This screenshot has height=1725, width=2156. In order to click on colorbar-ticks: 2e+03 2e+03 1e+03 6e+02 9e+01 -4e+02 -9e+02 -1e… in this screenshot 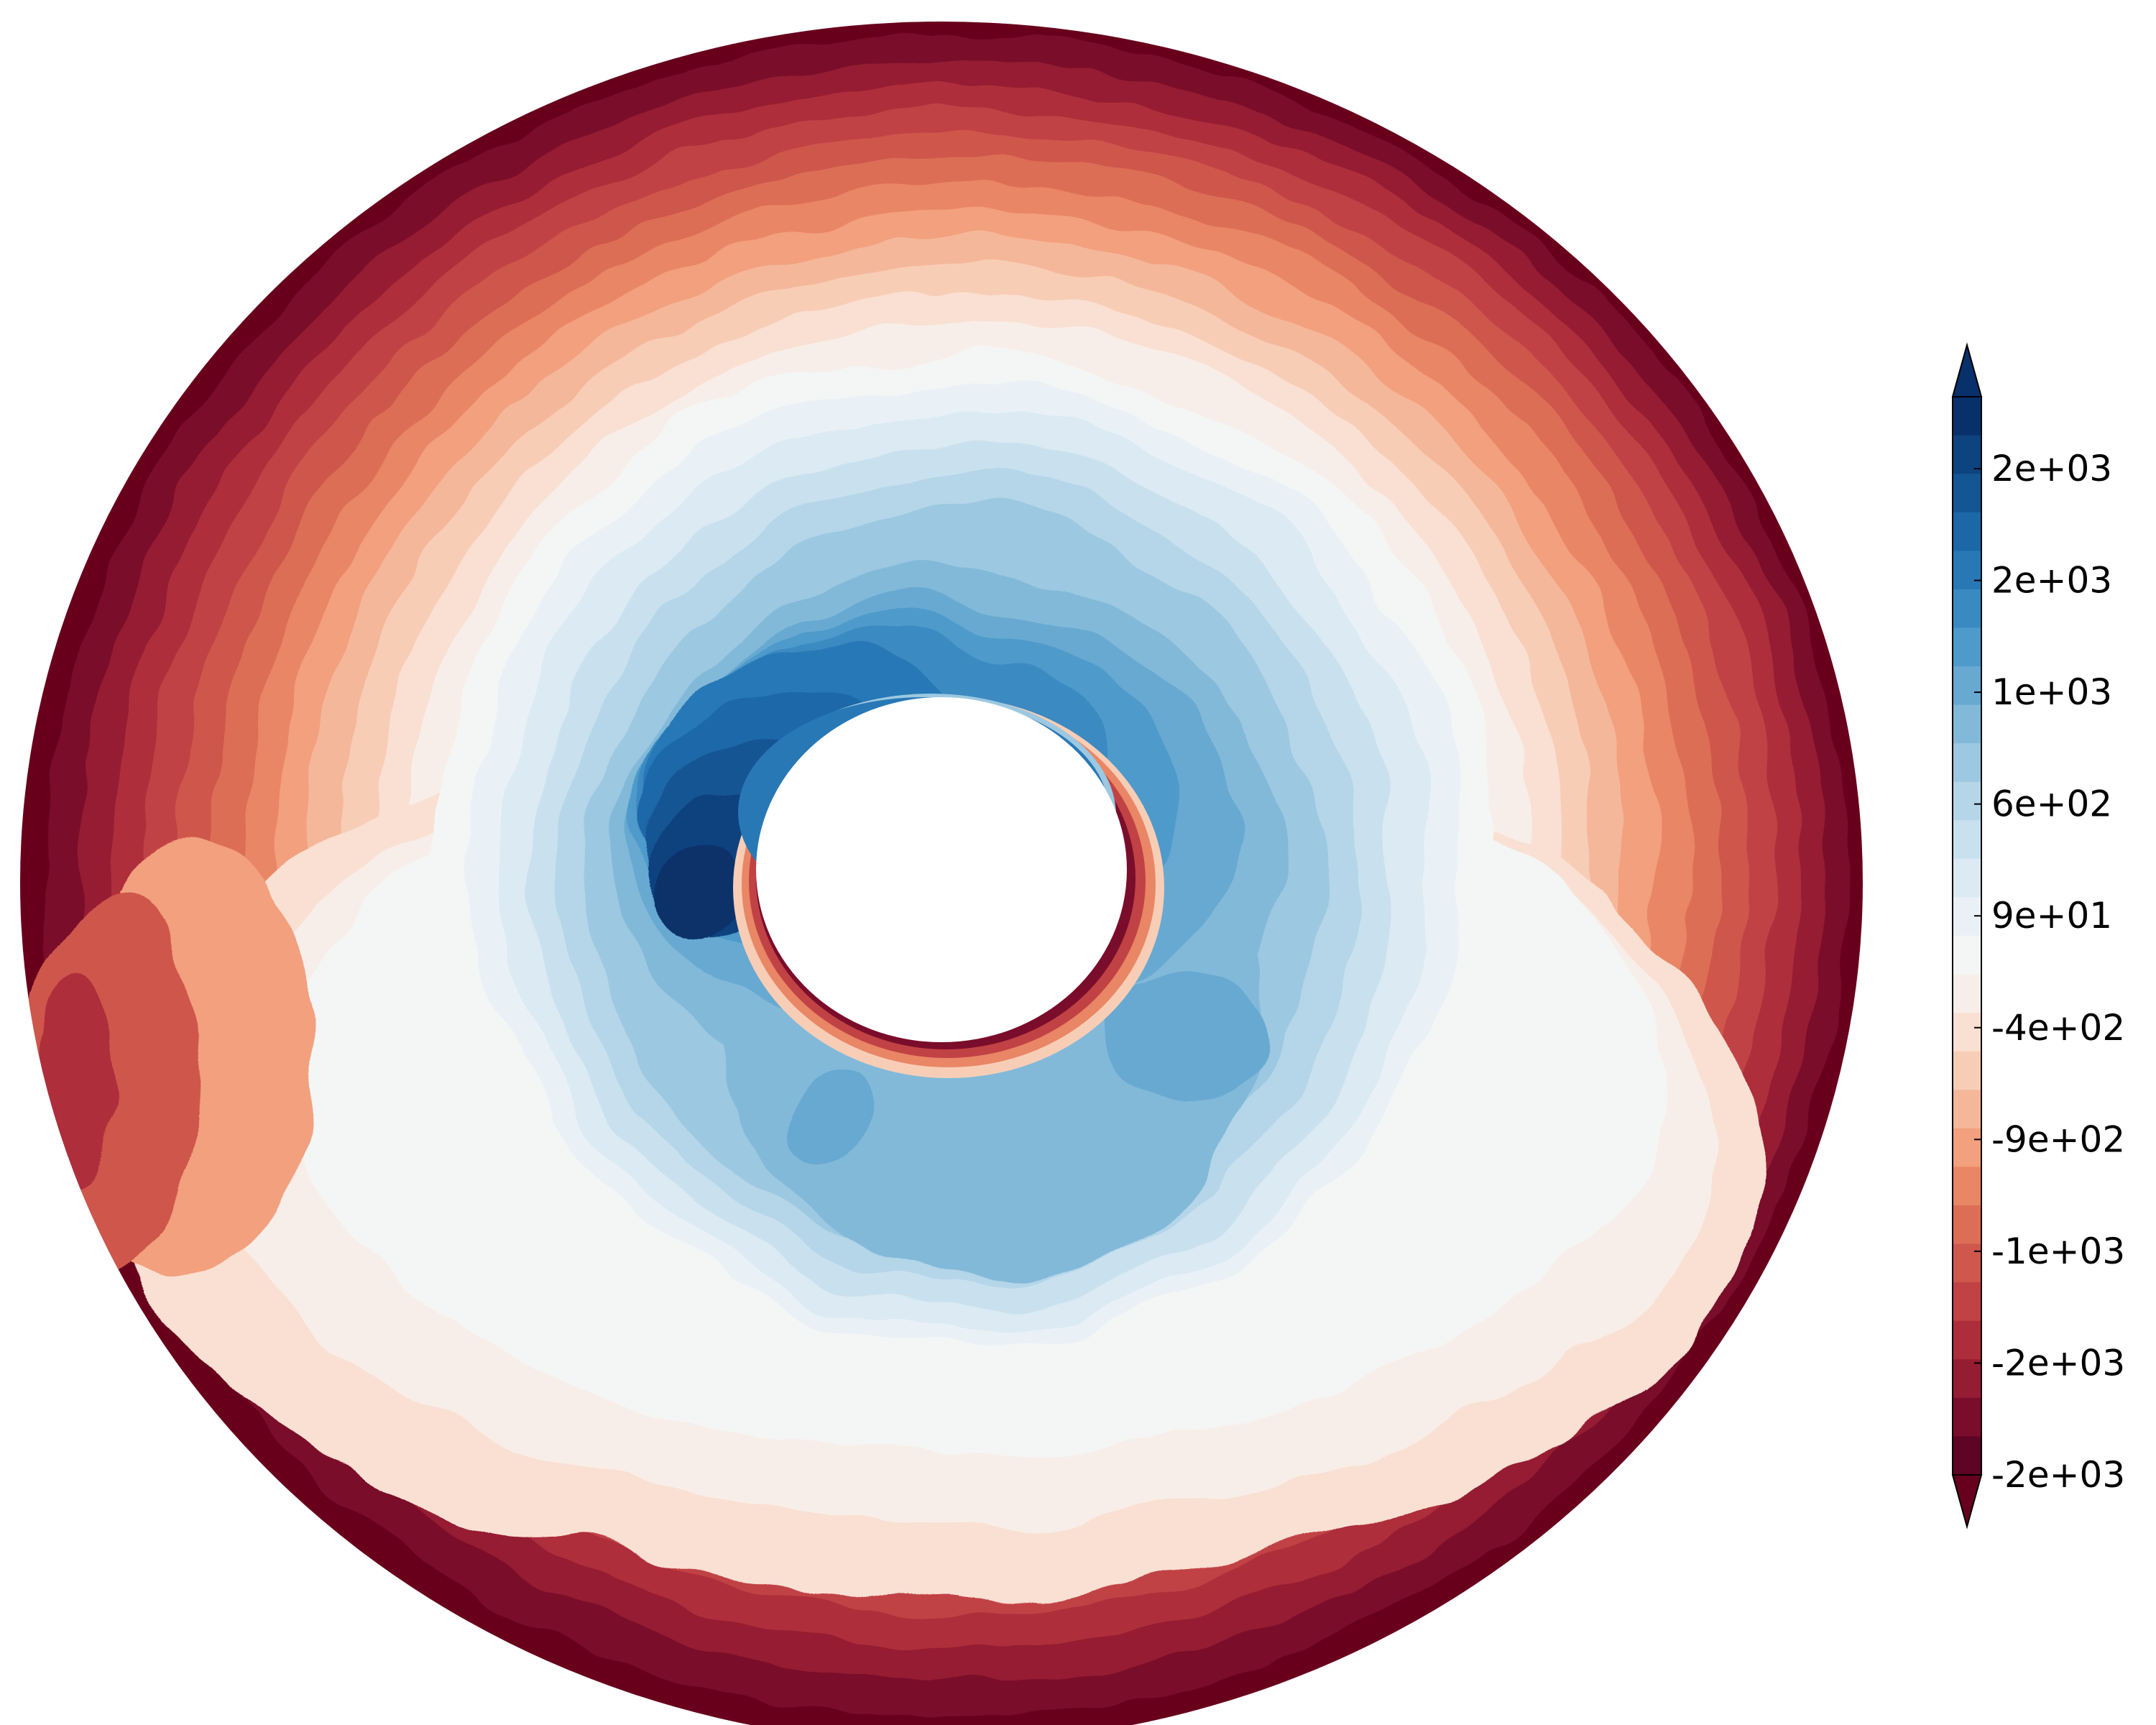, I will do `click(2049, 972)`.